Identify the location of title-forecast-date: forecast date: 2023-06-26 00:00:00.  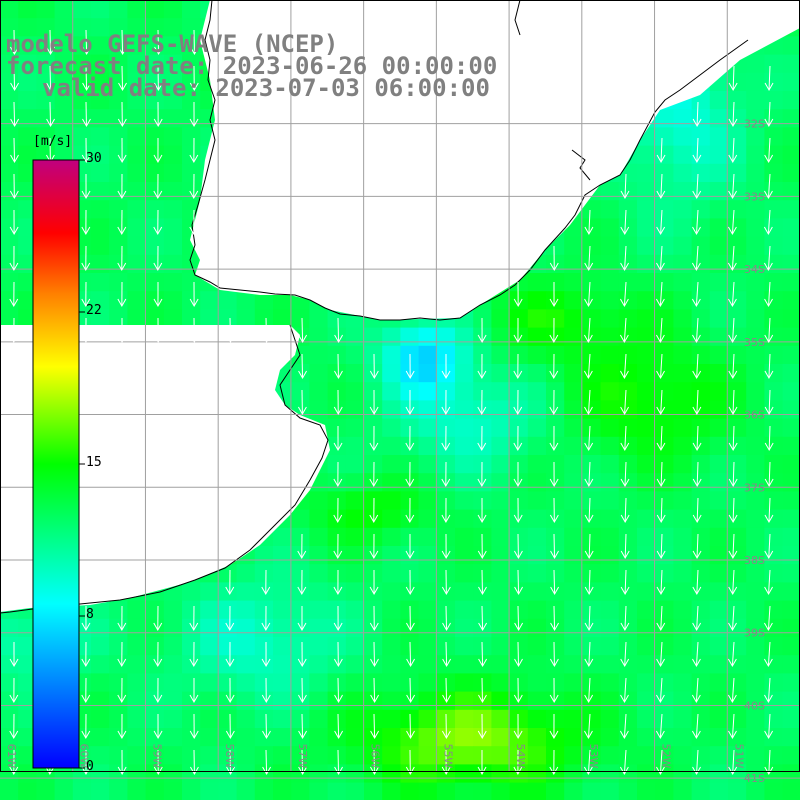
(252, 66).